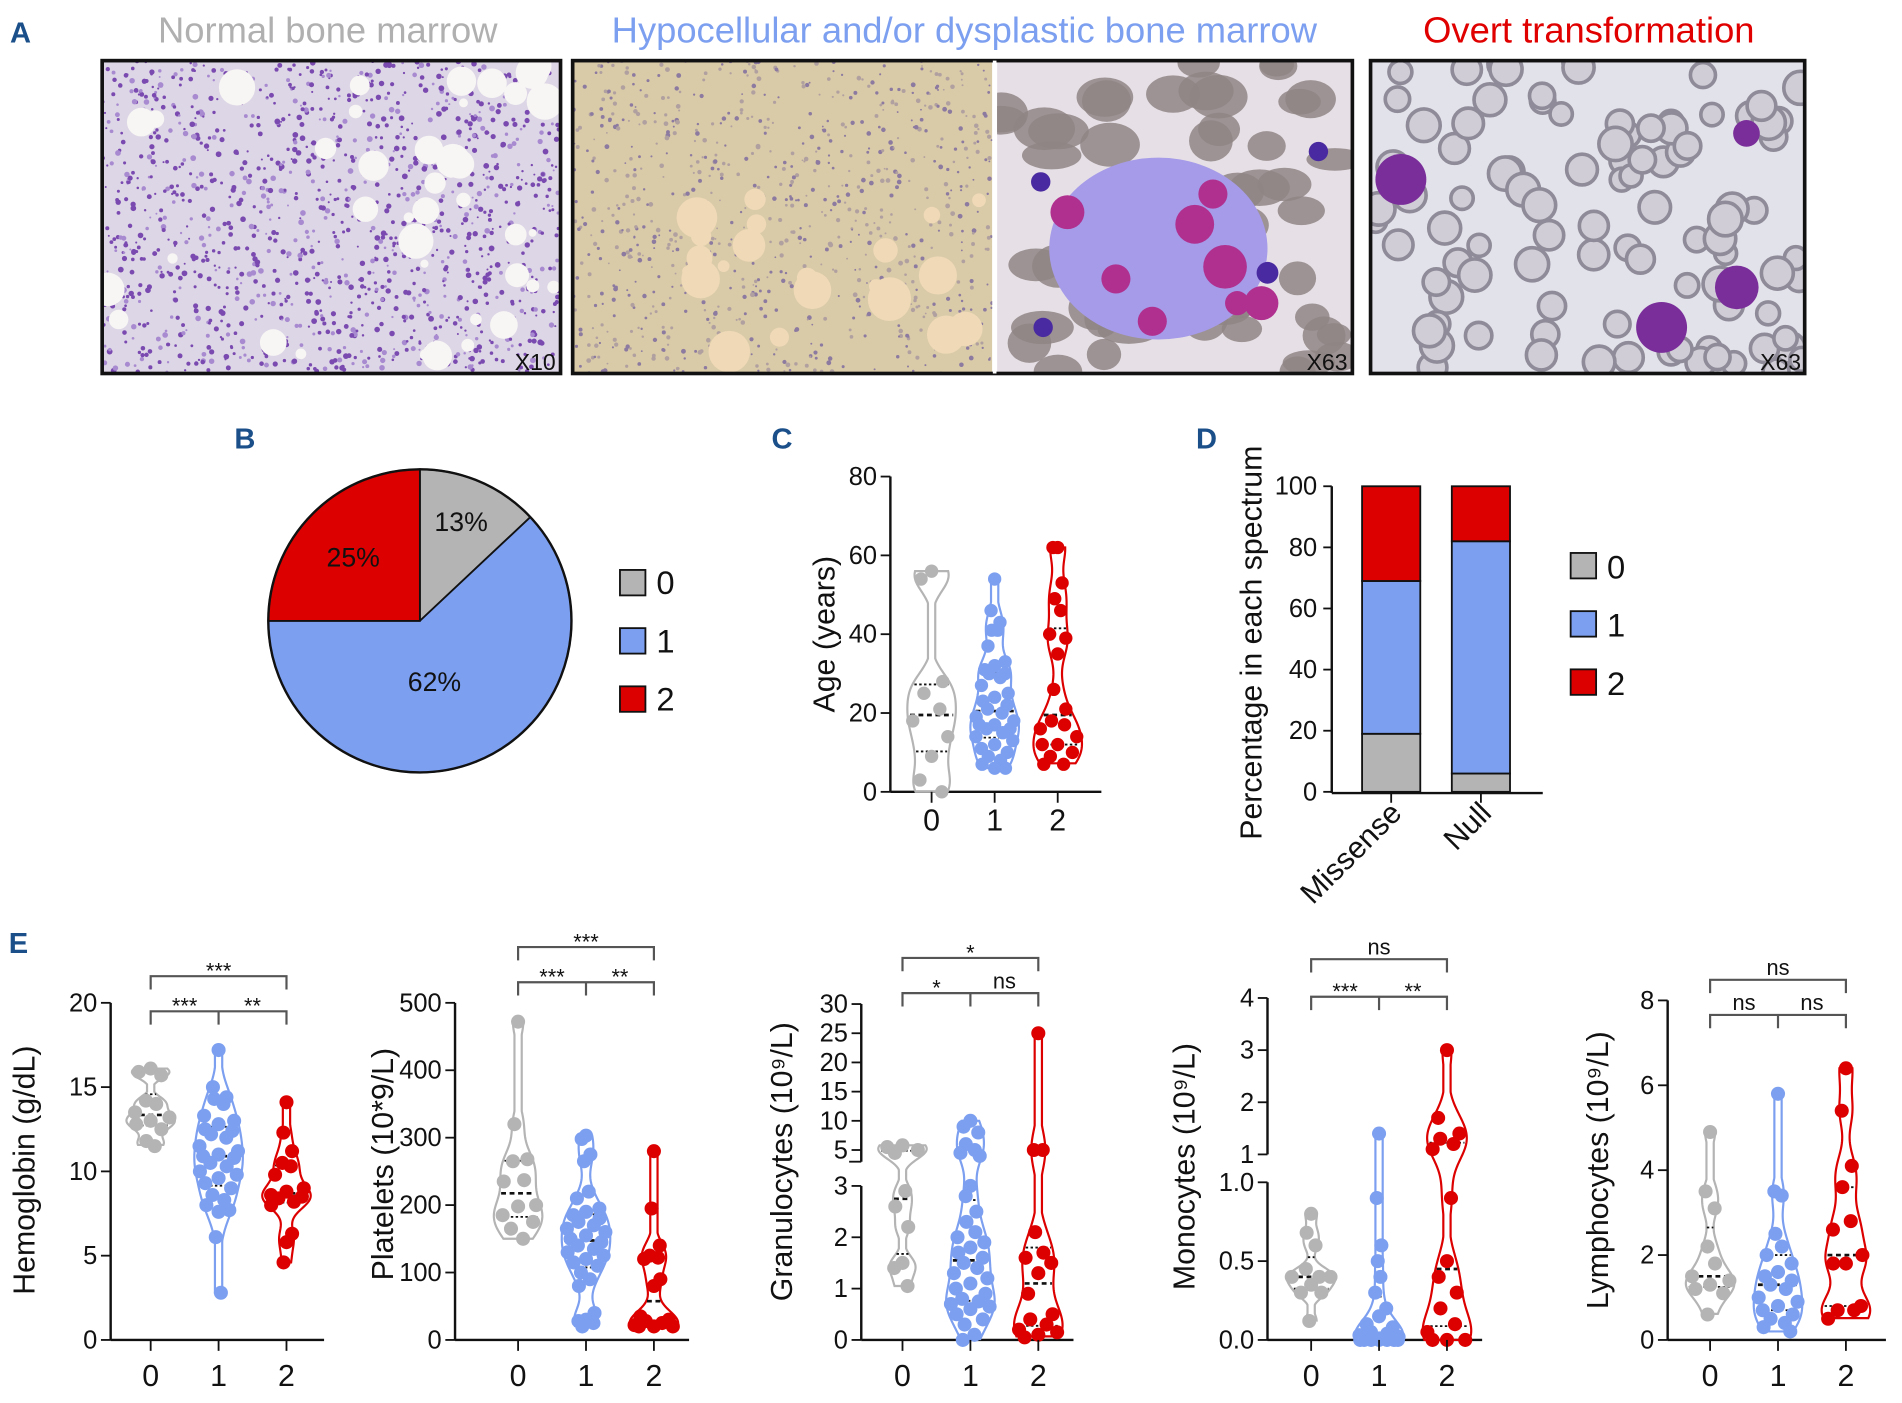 This screenshot has width=1902, height=1403. What do you see at coordinates (586, 941) in the screenshot?
I see `significance-label-0-2: ***` at bounding box center [586, 941].